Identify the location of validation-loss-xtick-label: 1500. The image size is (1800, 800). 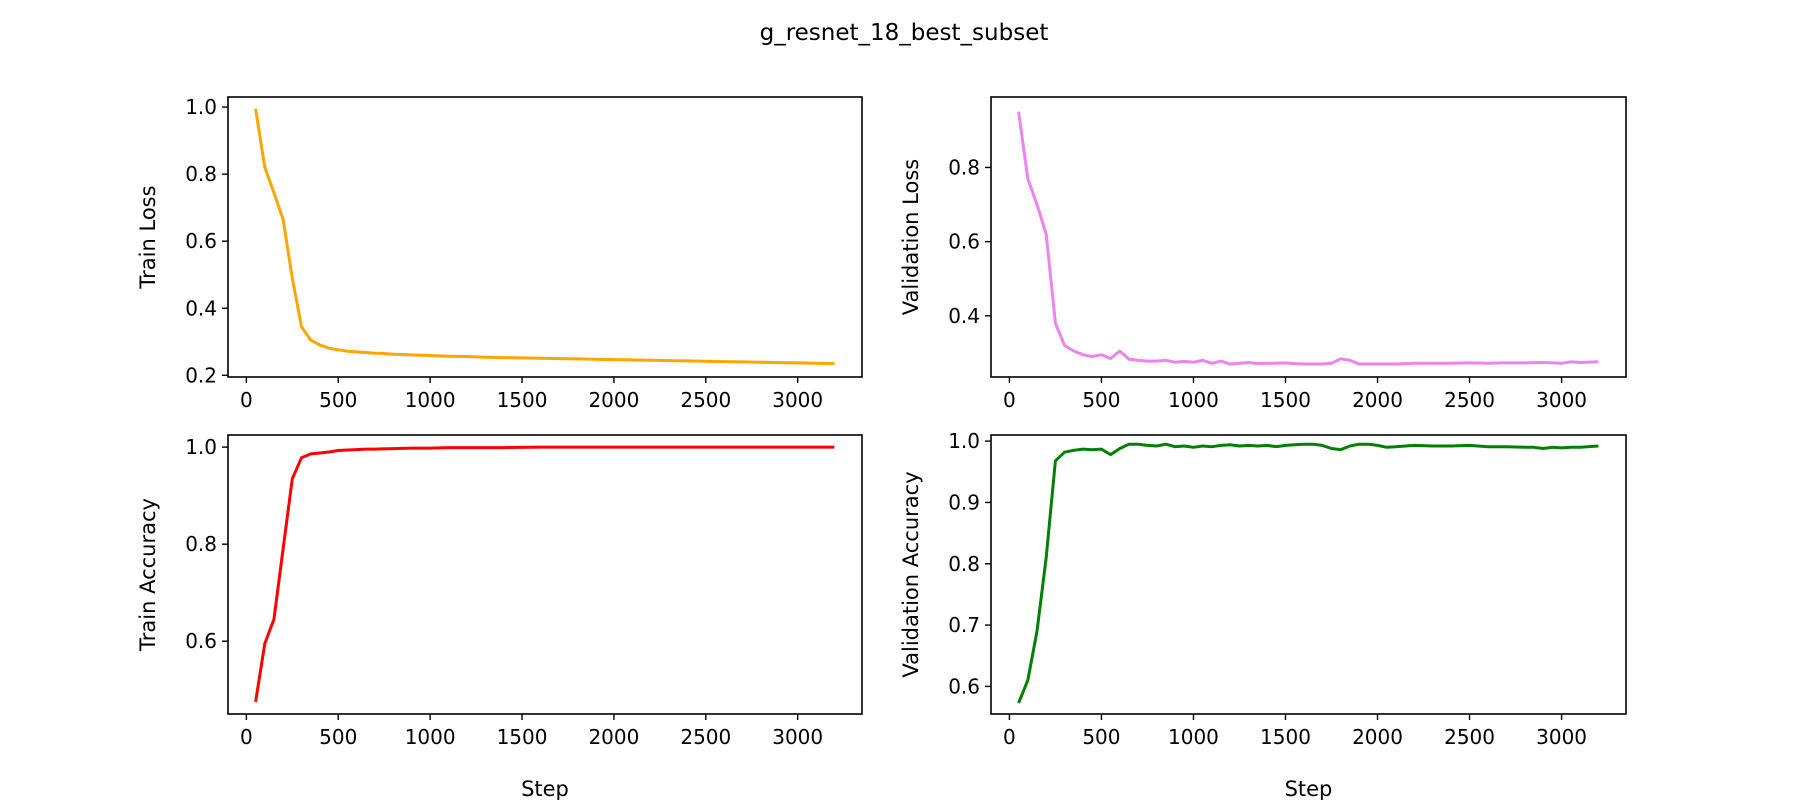
(1285, 400).